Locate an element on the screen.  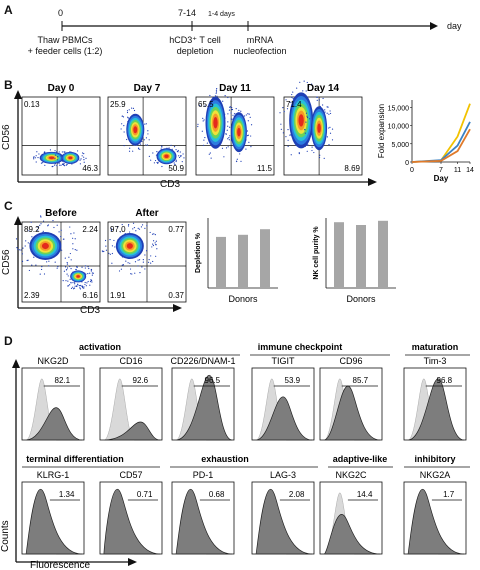
panel-letter-a: A is located at coordinates (8, 10).